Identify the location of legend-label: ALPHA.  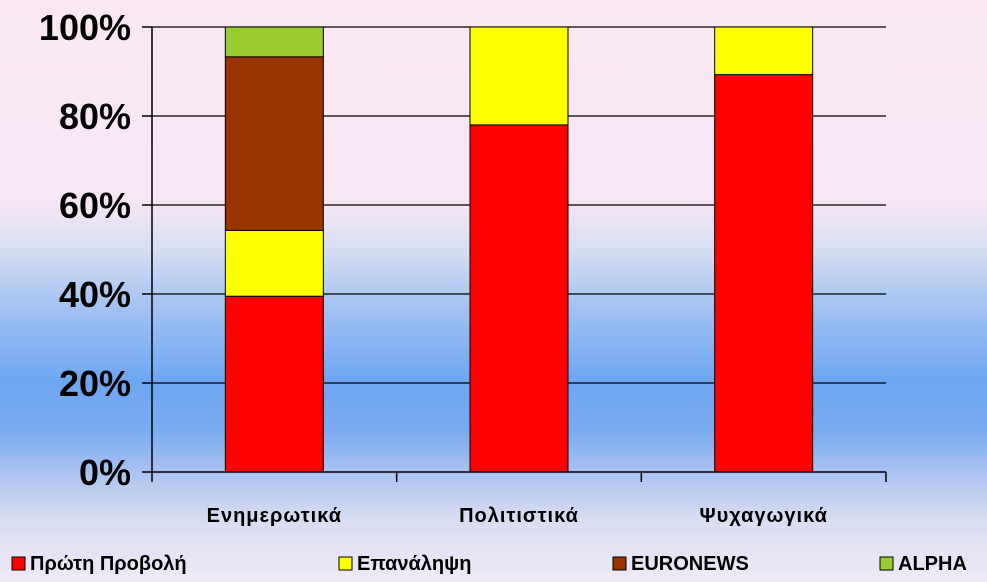
(932, 564).